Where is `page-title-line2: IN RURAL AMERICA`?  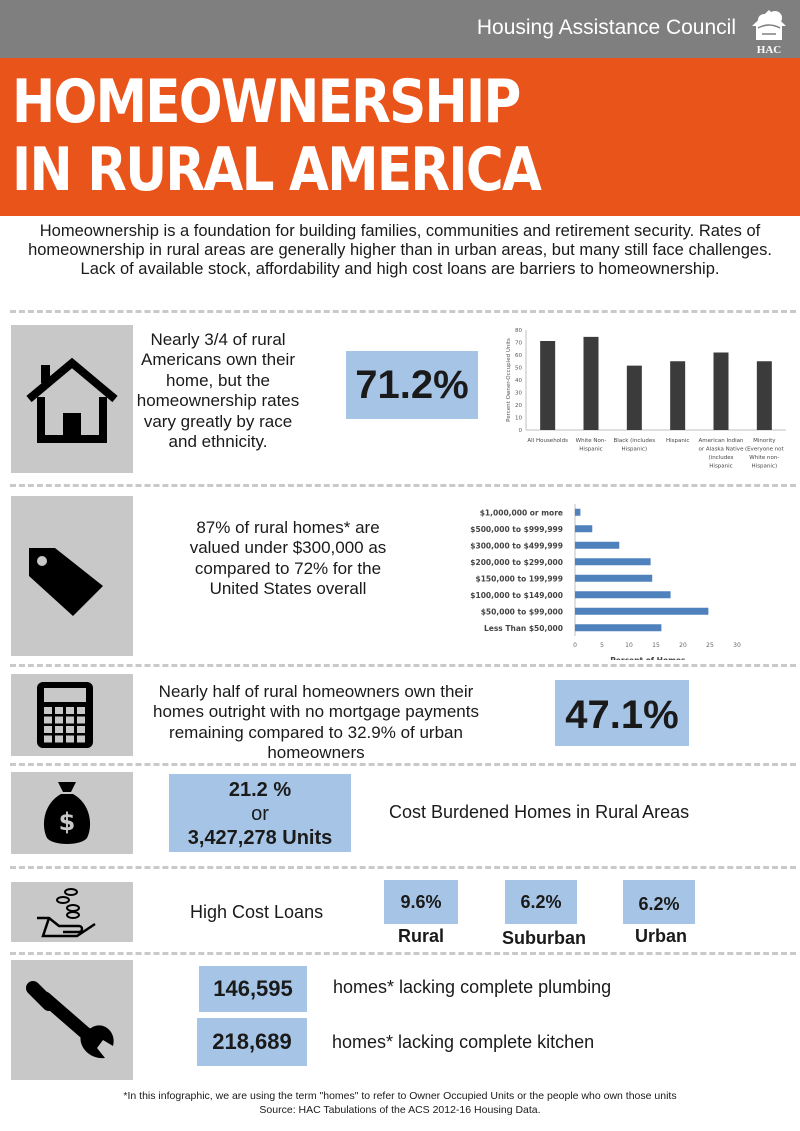
page-title-line2: IN RURAL AMERICA is located at coordinates (277, 170).